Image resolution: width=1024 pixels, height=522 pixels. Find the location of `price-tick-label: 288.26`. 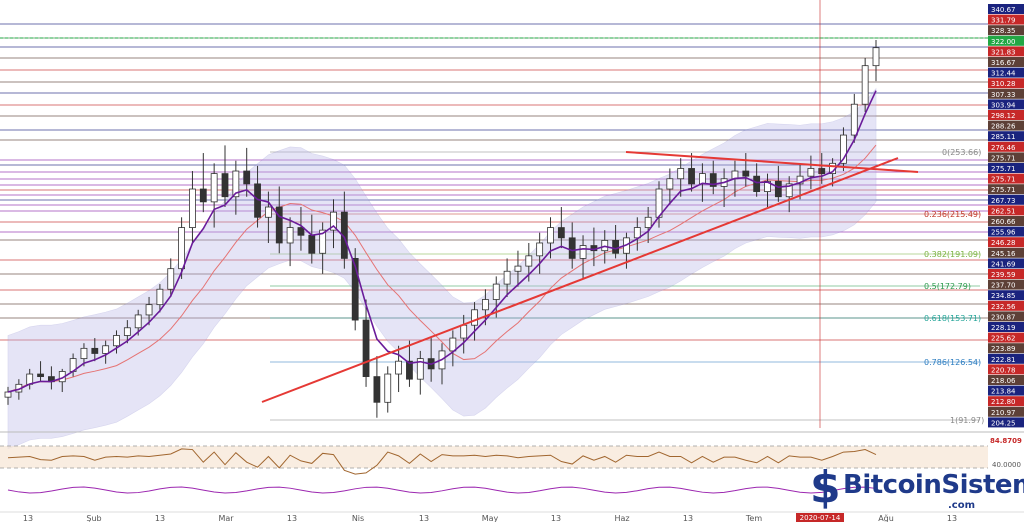

price-tick-label: 288.26 is located at coordinates (1003, 127).